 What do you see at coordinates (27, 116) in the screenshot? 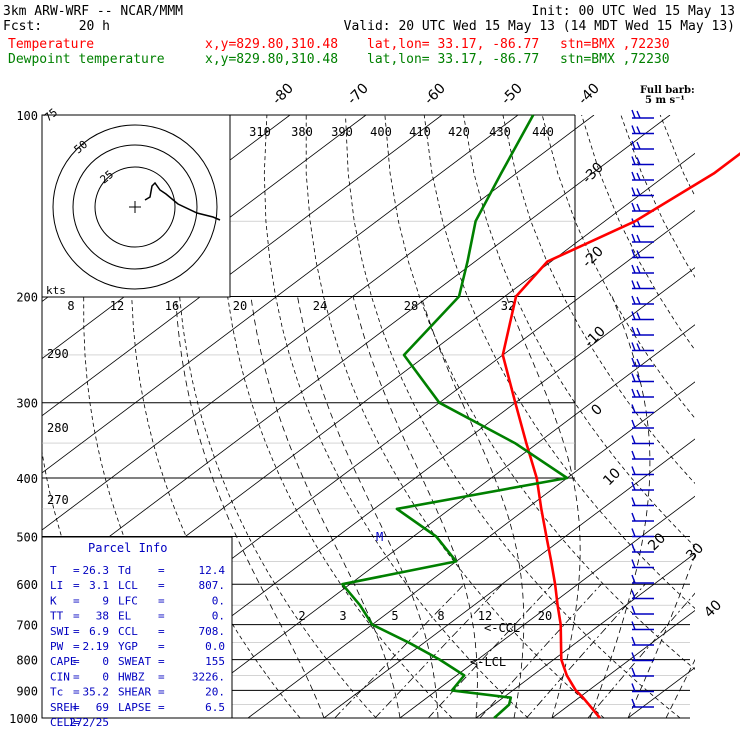
I see `pressure-label-100: 100` at bounding box center [27, 116].